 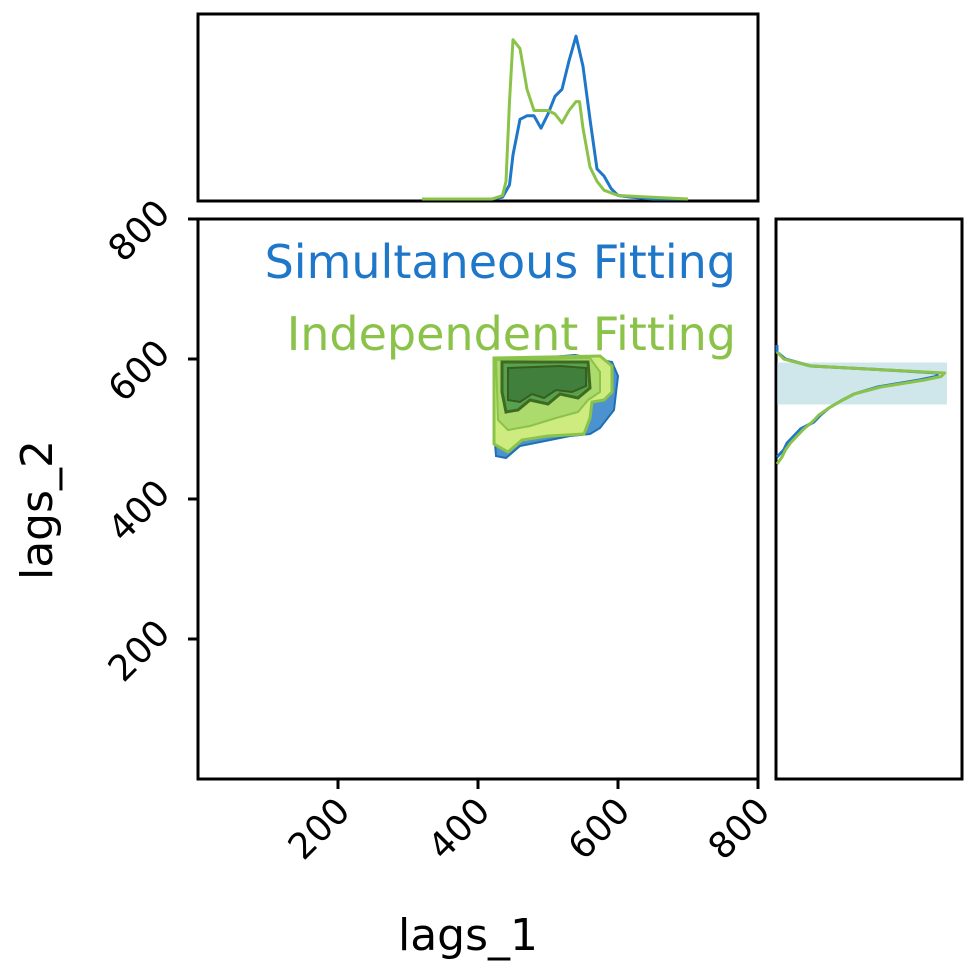 I want to click on right-marginal-curve, so click(x=861, y=407).